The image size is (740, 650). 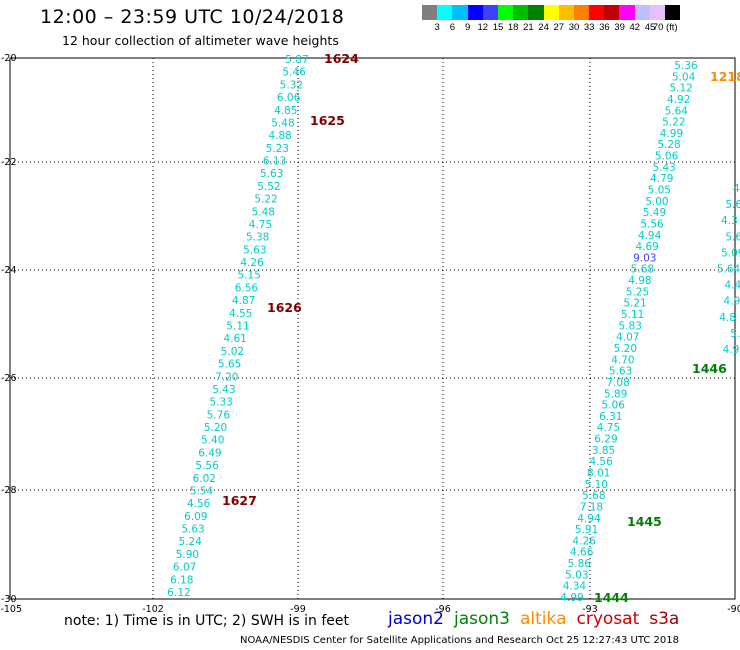 I want to click on wave-height-value: 5.22, so click(x=265, y=200).